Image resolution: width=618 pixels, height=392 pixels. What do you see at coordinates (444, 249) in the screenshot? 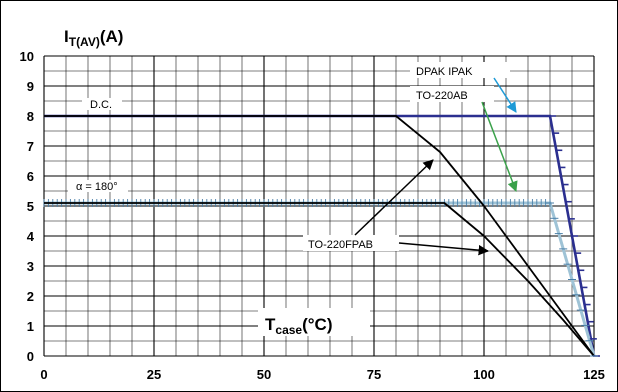
I see `arrow-to220fpab-lower` at bounding box center [444, 249].